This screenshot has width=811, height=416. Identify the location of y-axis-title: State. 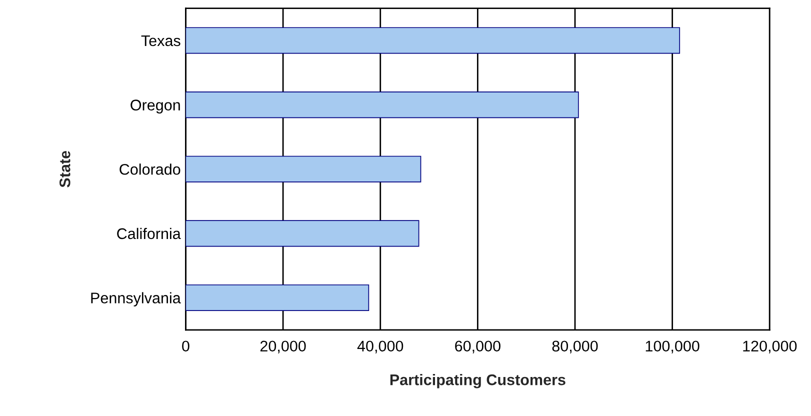
(64, 169).